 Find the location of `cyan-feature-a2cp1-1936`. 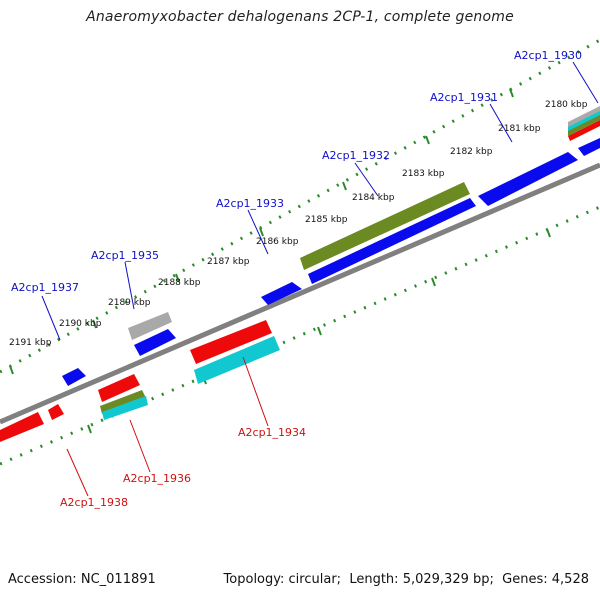

cyan-feature-a2cp1-1936 is located at coordinates (125, 408).